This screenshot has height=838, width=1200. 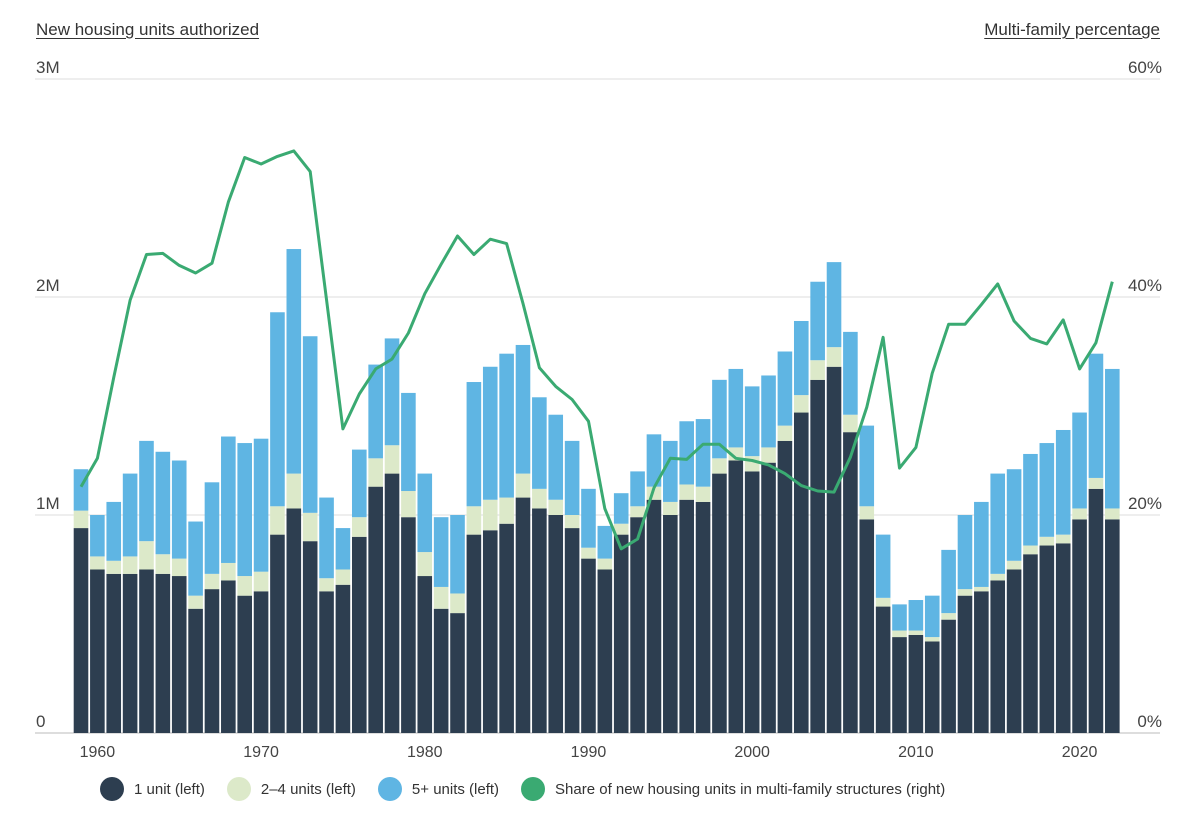 What do you see at coordinates (408, 442) in the screenshot?
I see `bar-5-plus-units-1979` at bounding box center [408, 442].